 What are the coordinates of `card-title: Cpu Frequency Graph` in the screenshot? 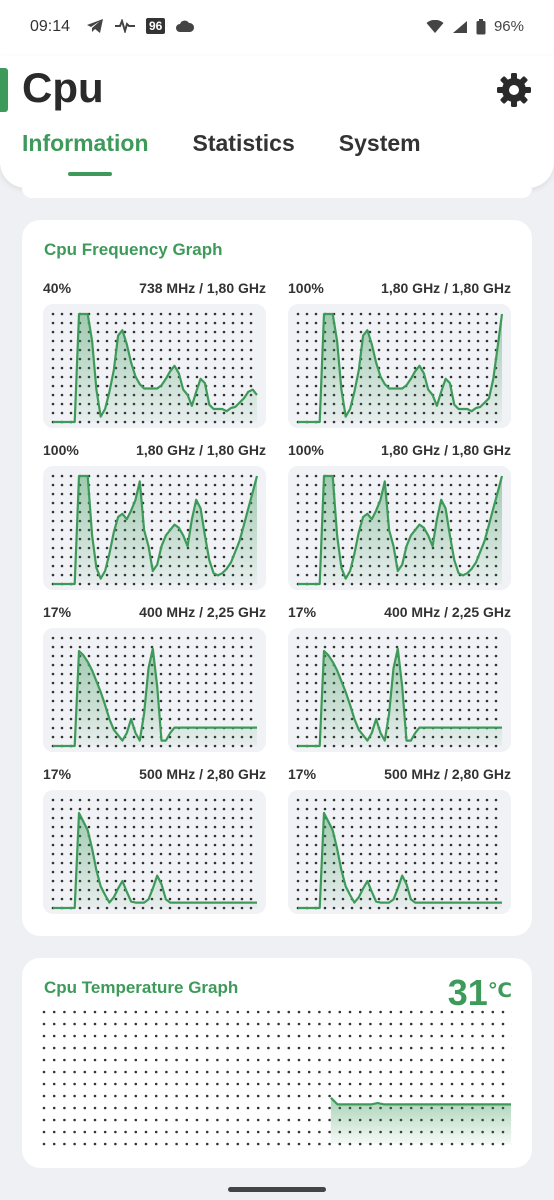 It's located at (133, 249).